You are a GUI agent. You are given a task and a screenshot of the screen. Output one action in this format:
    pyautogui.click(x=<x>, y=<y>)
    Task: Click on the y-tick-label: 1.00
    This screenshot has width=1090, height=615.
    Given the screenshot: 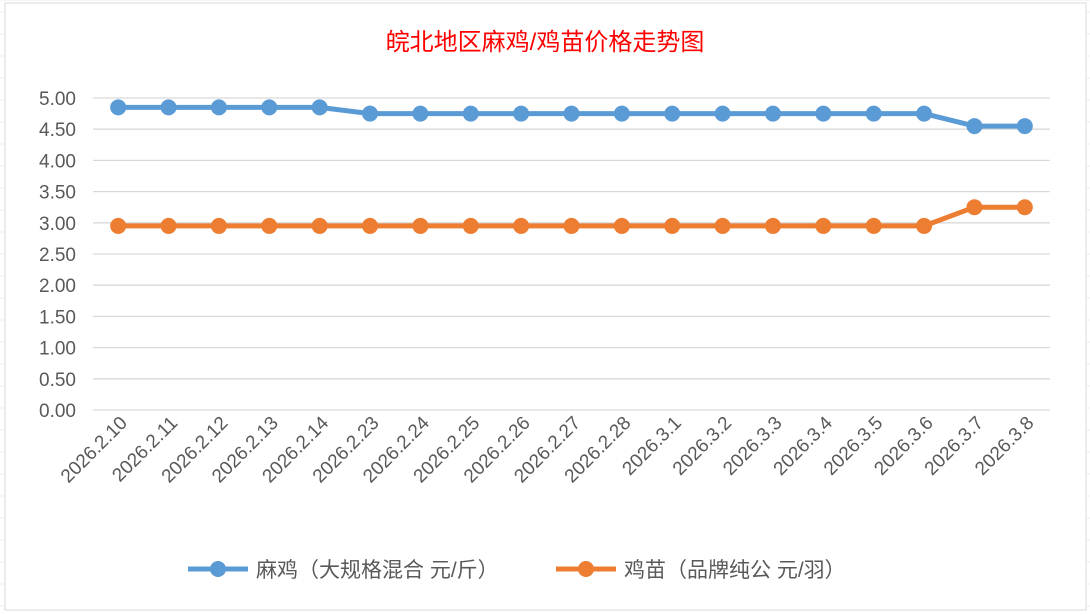 What is the action you would take?
    pyautogui.click(x=57, y=349)
    